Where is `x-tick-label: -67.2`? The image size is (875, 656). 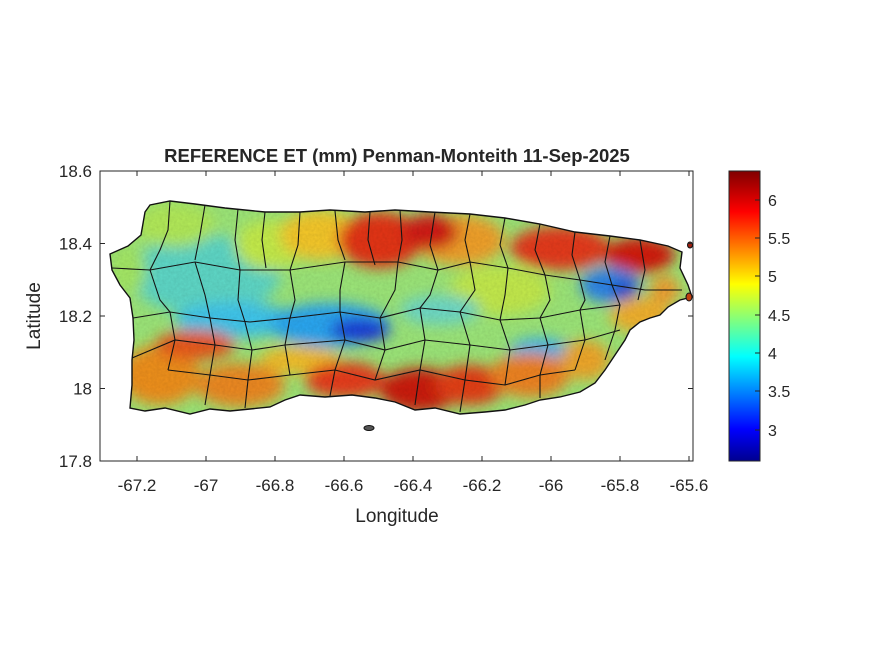
x-tick-label: -67.2 is located at coordinates (137, 485).